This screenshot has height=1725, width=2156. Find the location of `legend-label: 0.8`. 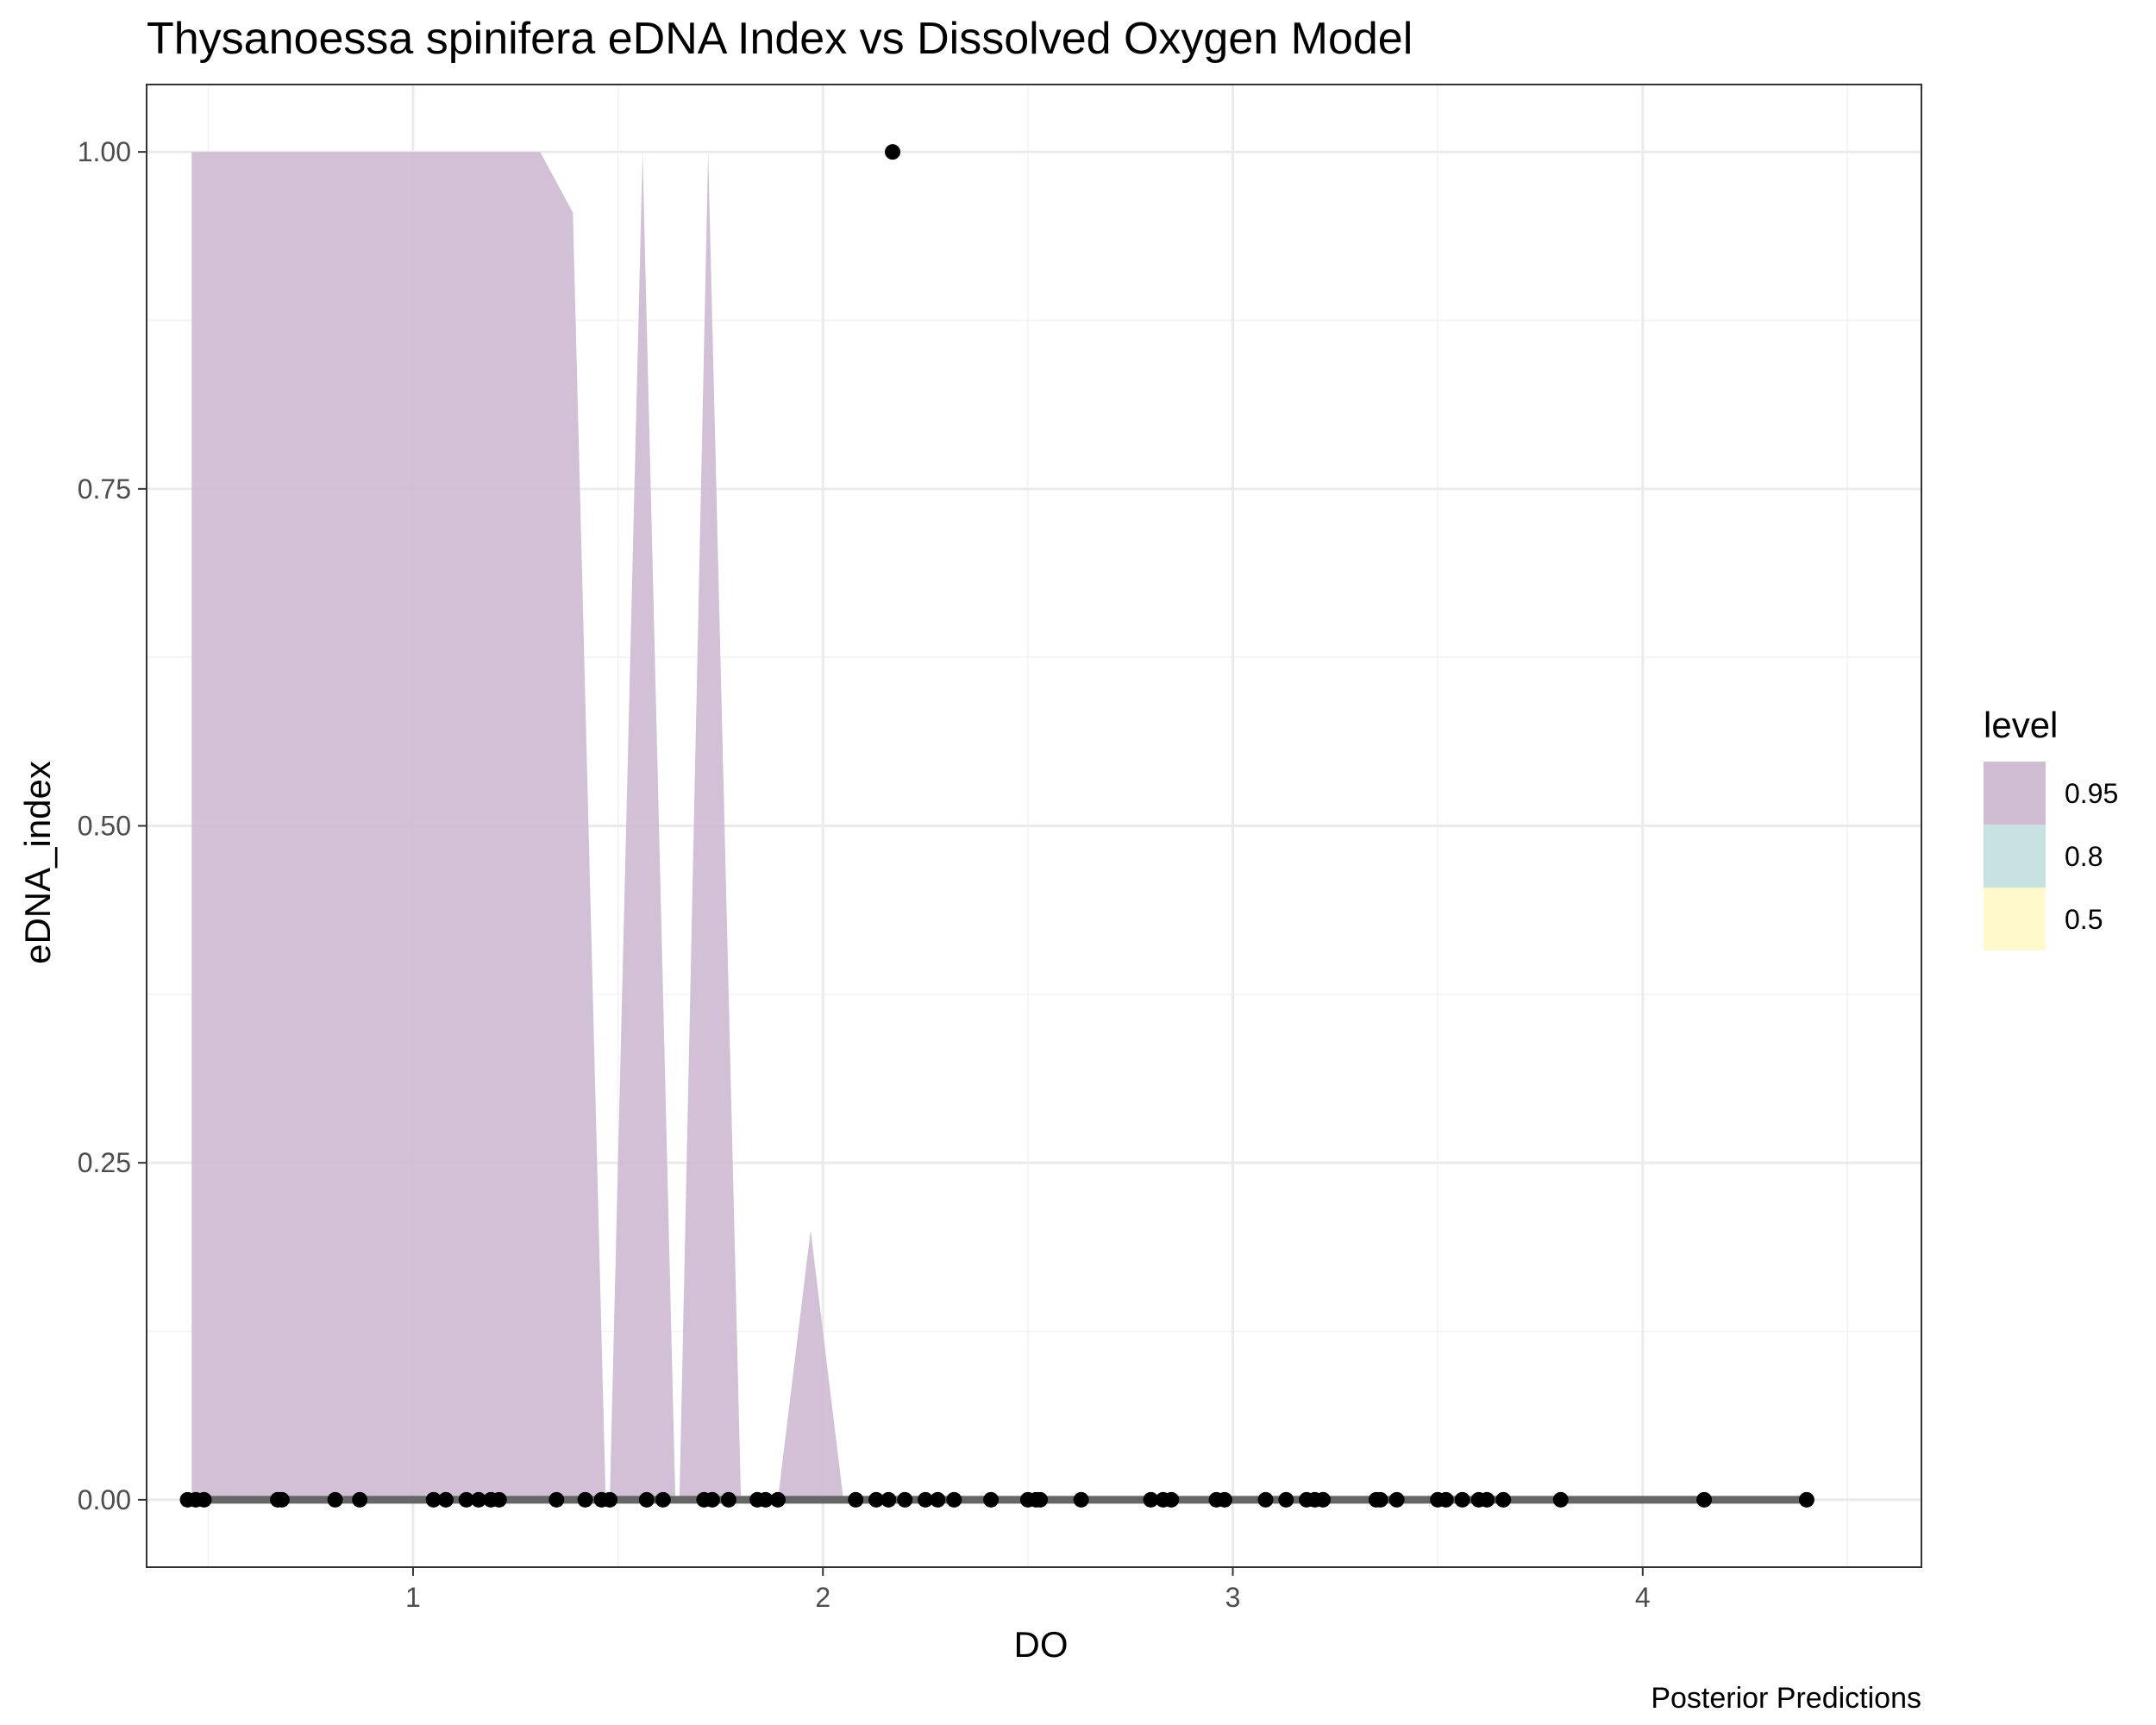

legend-label: 0.8 is located at coordinates (2084, 857).